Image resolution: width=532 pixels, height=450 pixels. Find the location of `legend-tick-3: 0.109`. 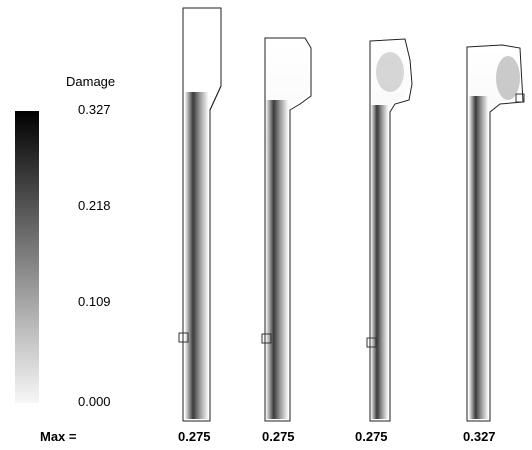

legend-tick-3: 0.109 is located at coordinates (94, 301).